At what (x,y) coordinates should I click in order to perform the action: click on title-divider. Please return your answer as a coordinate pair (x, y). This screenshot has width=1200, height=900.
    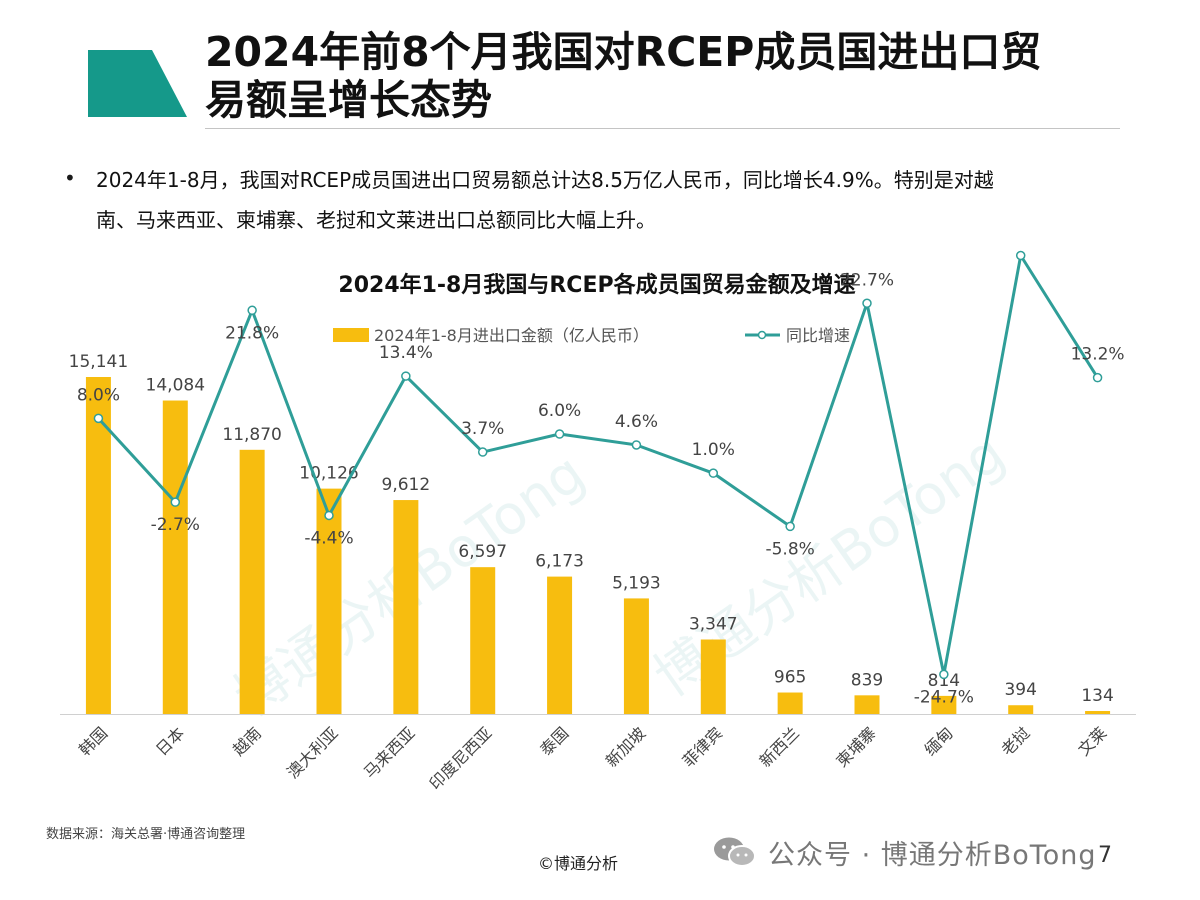
    Looking at the image, I should click on (662, 128).